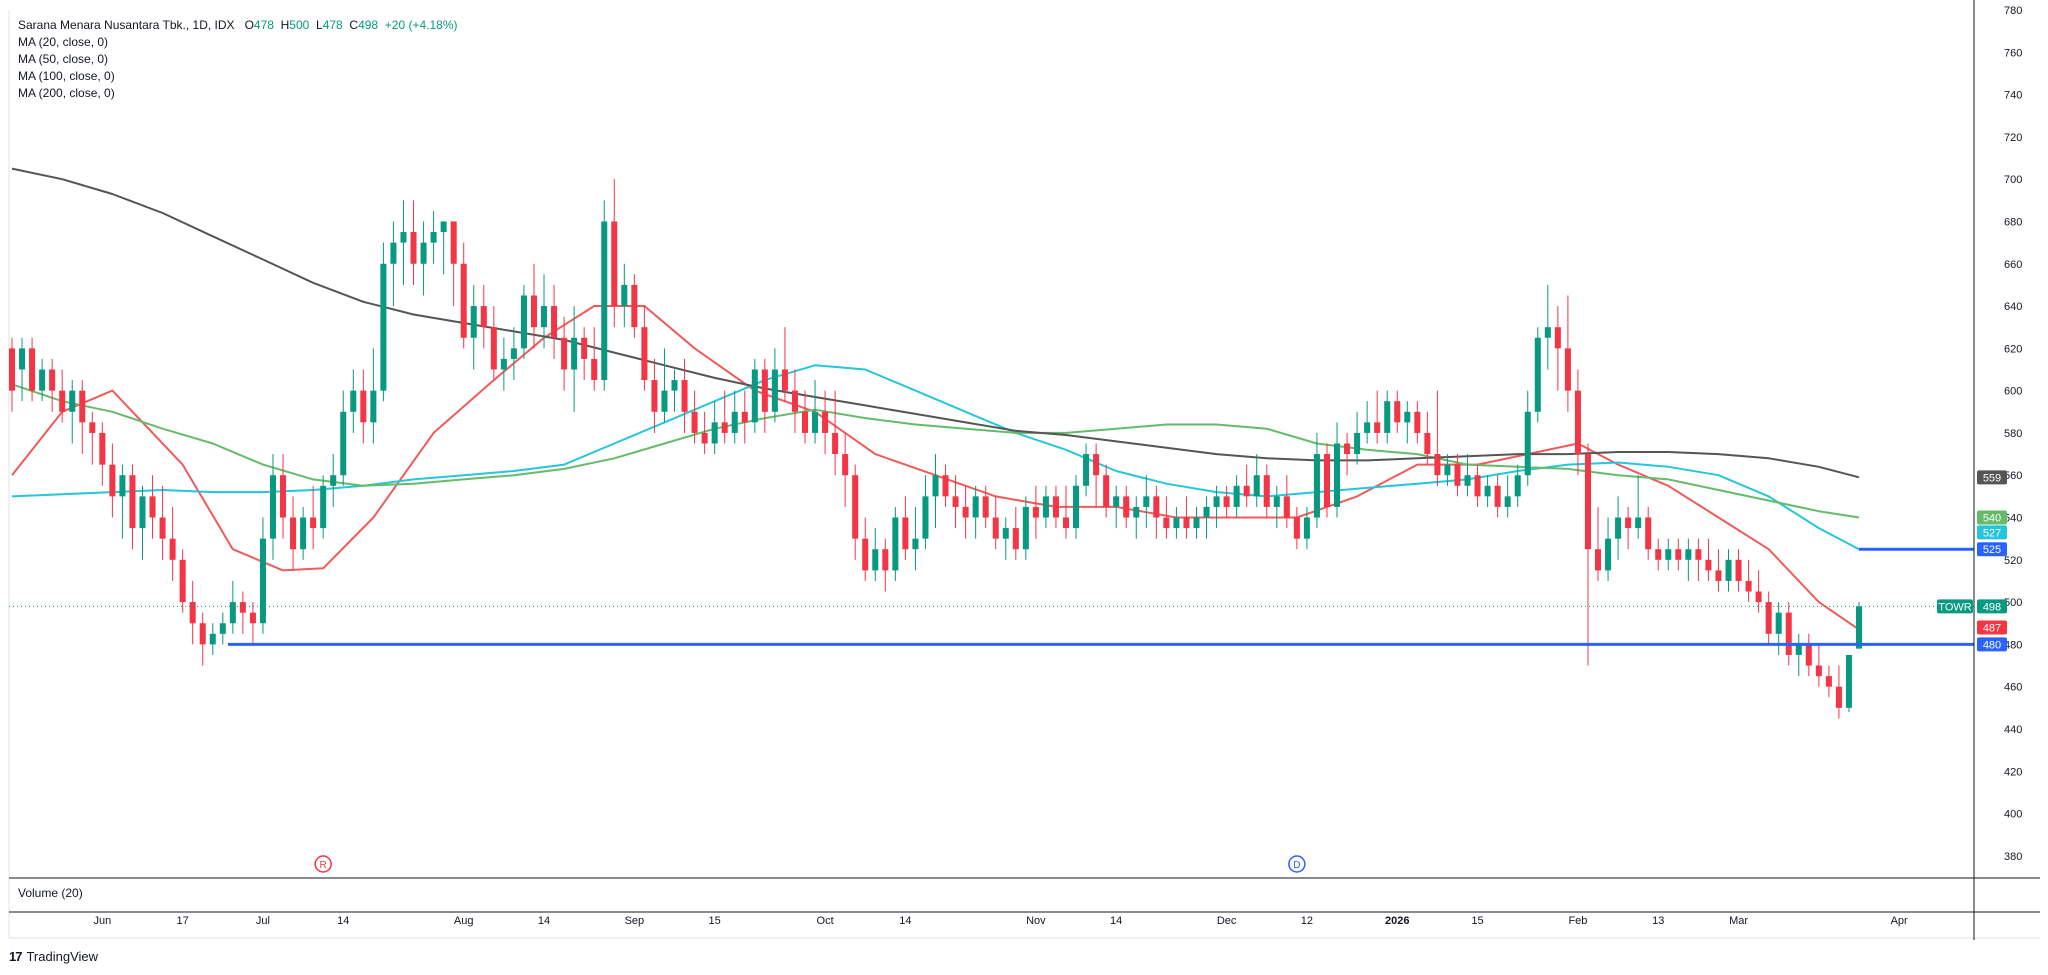 This screenshot has width=2048, height=975. I want to click on price-badge-text: 559, so click(1992, 478).